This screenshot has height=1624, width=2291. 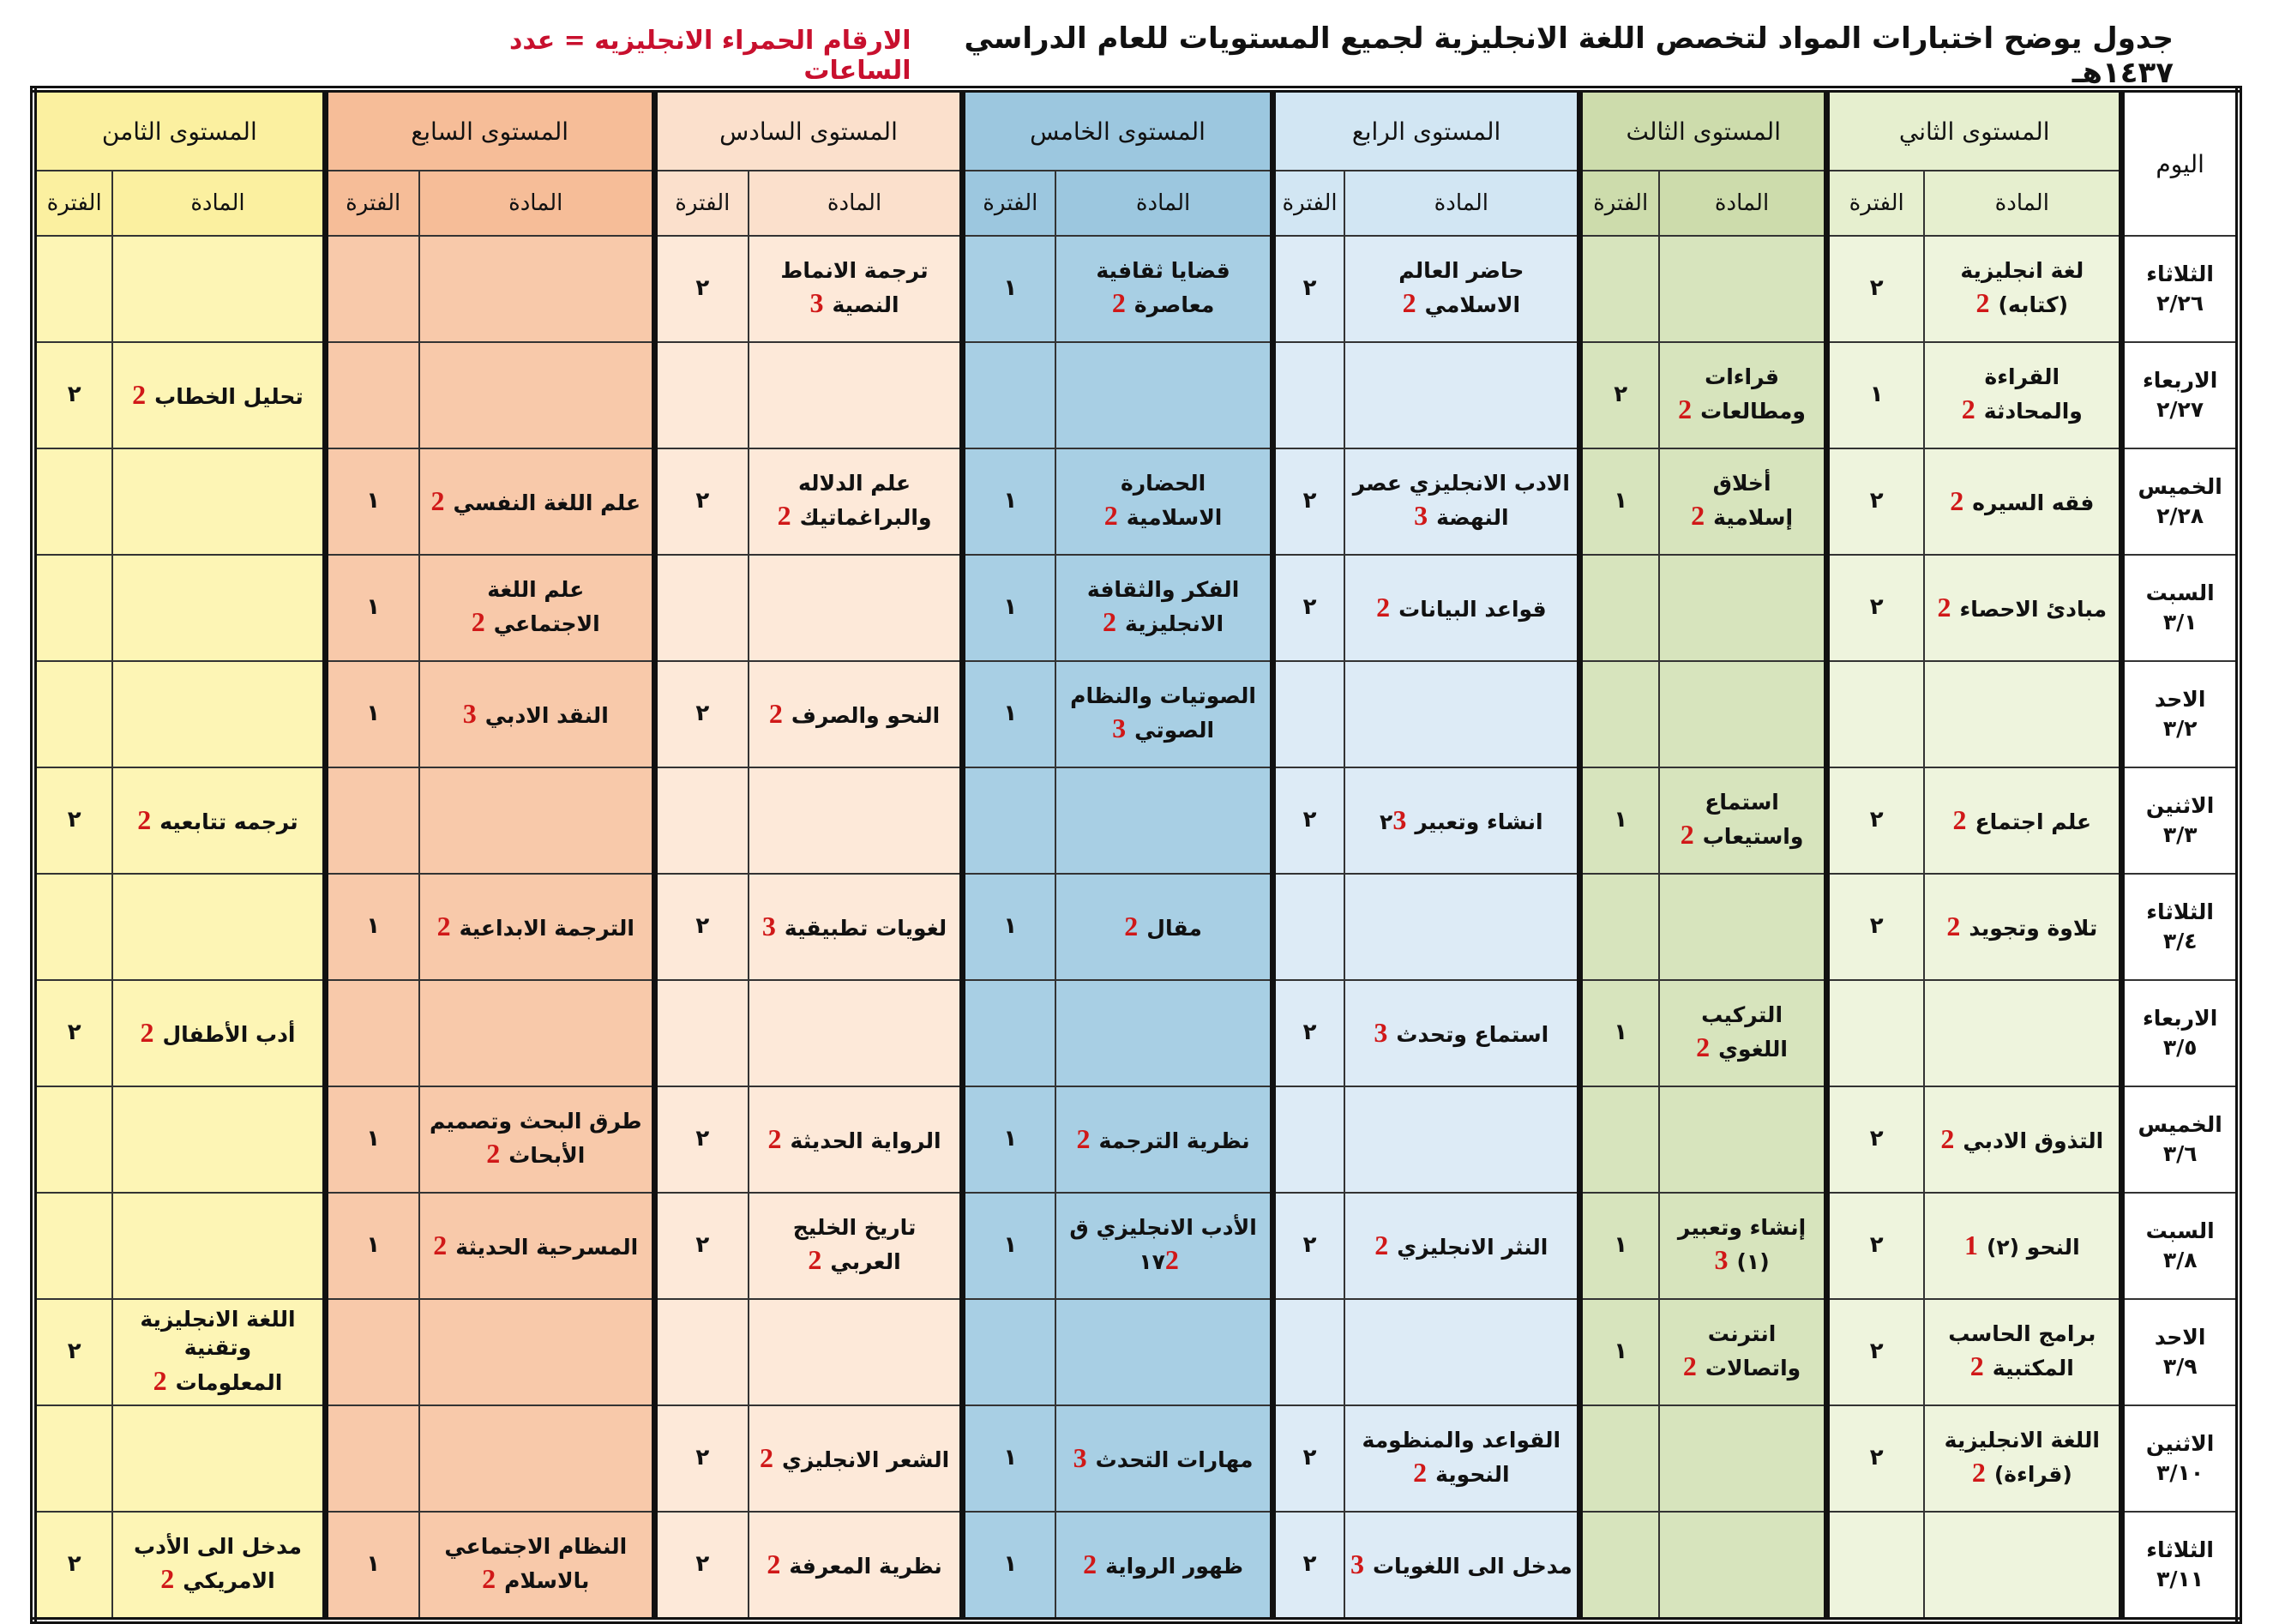 What do you see at coordinates (2179, 395) in the screenshot?
I see `day-cell: الاربعاء ٢/٢٧` at bounding box center [2179, 395].